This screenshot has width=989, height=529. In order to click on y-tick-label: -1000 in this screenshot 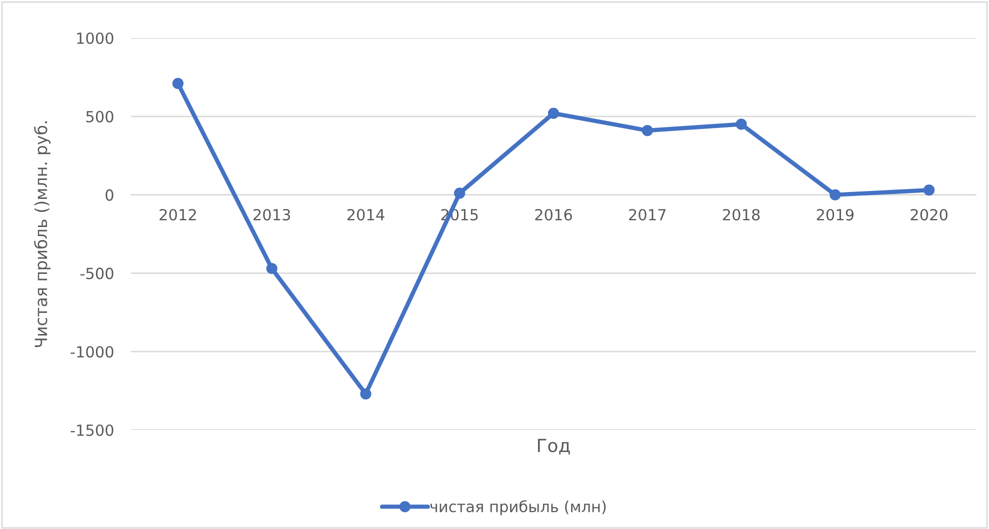, I will do `click(92, 352)`.